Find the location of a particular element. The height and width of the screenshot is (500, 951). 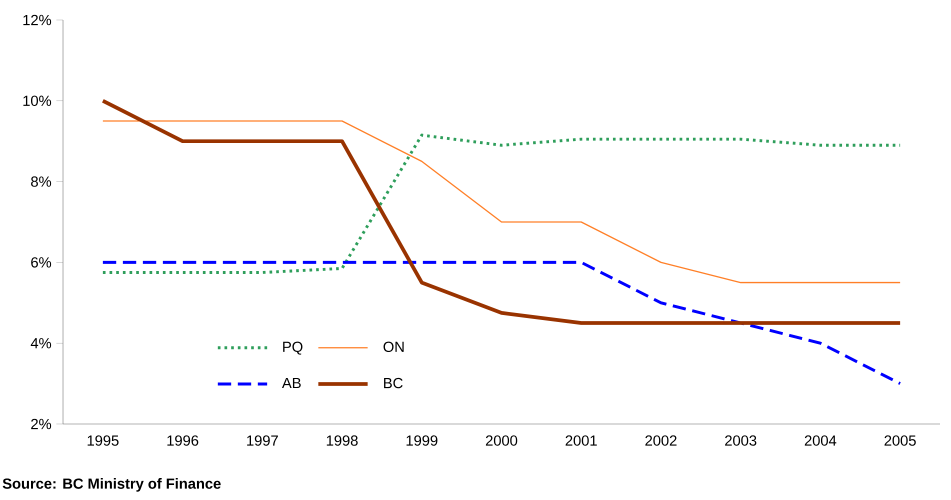

legend-label: PQ is located at coordinates (292, 348).